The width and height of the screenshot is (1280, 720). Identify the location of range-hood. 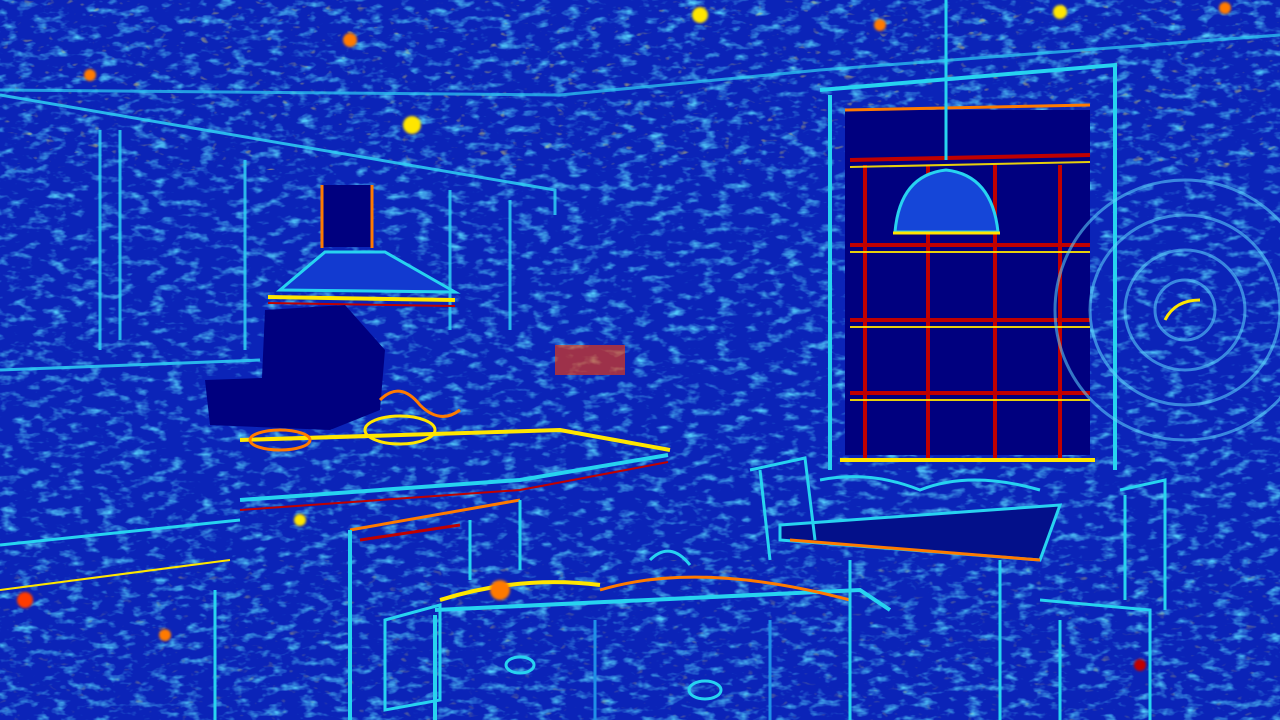
(364, 246).